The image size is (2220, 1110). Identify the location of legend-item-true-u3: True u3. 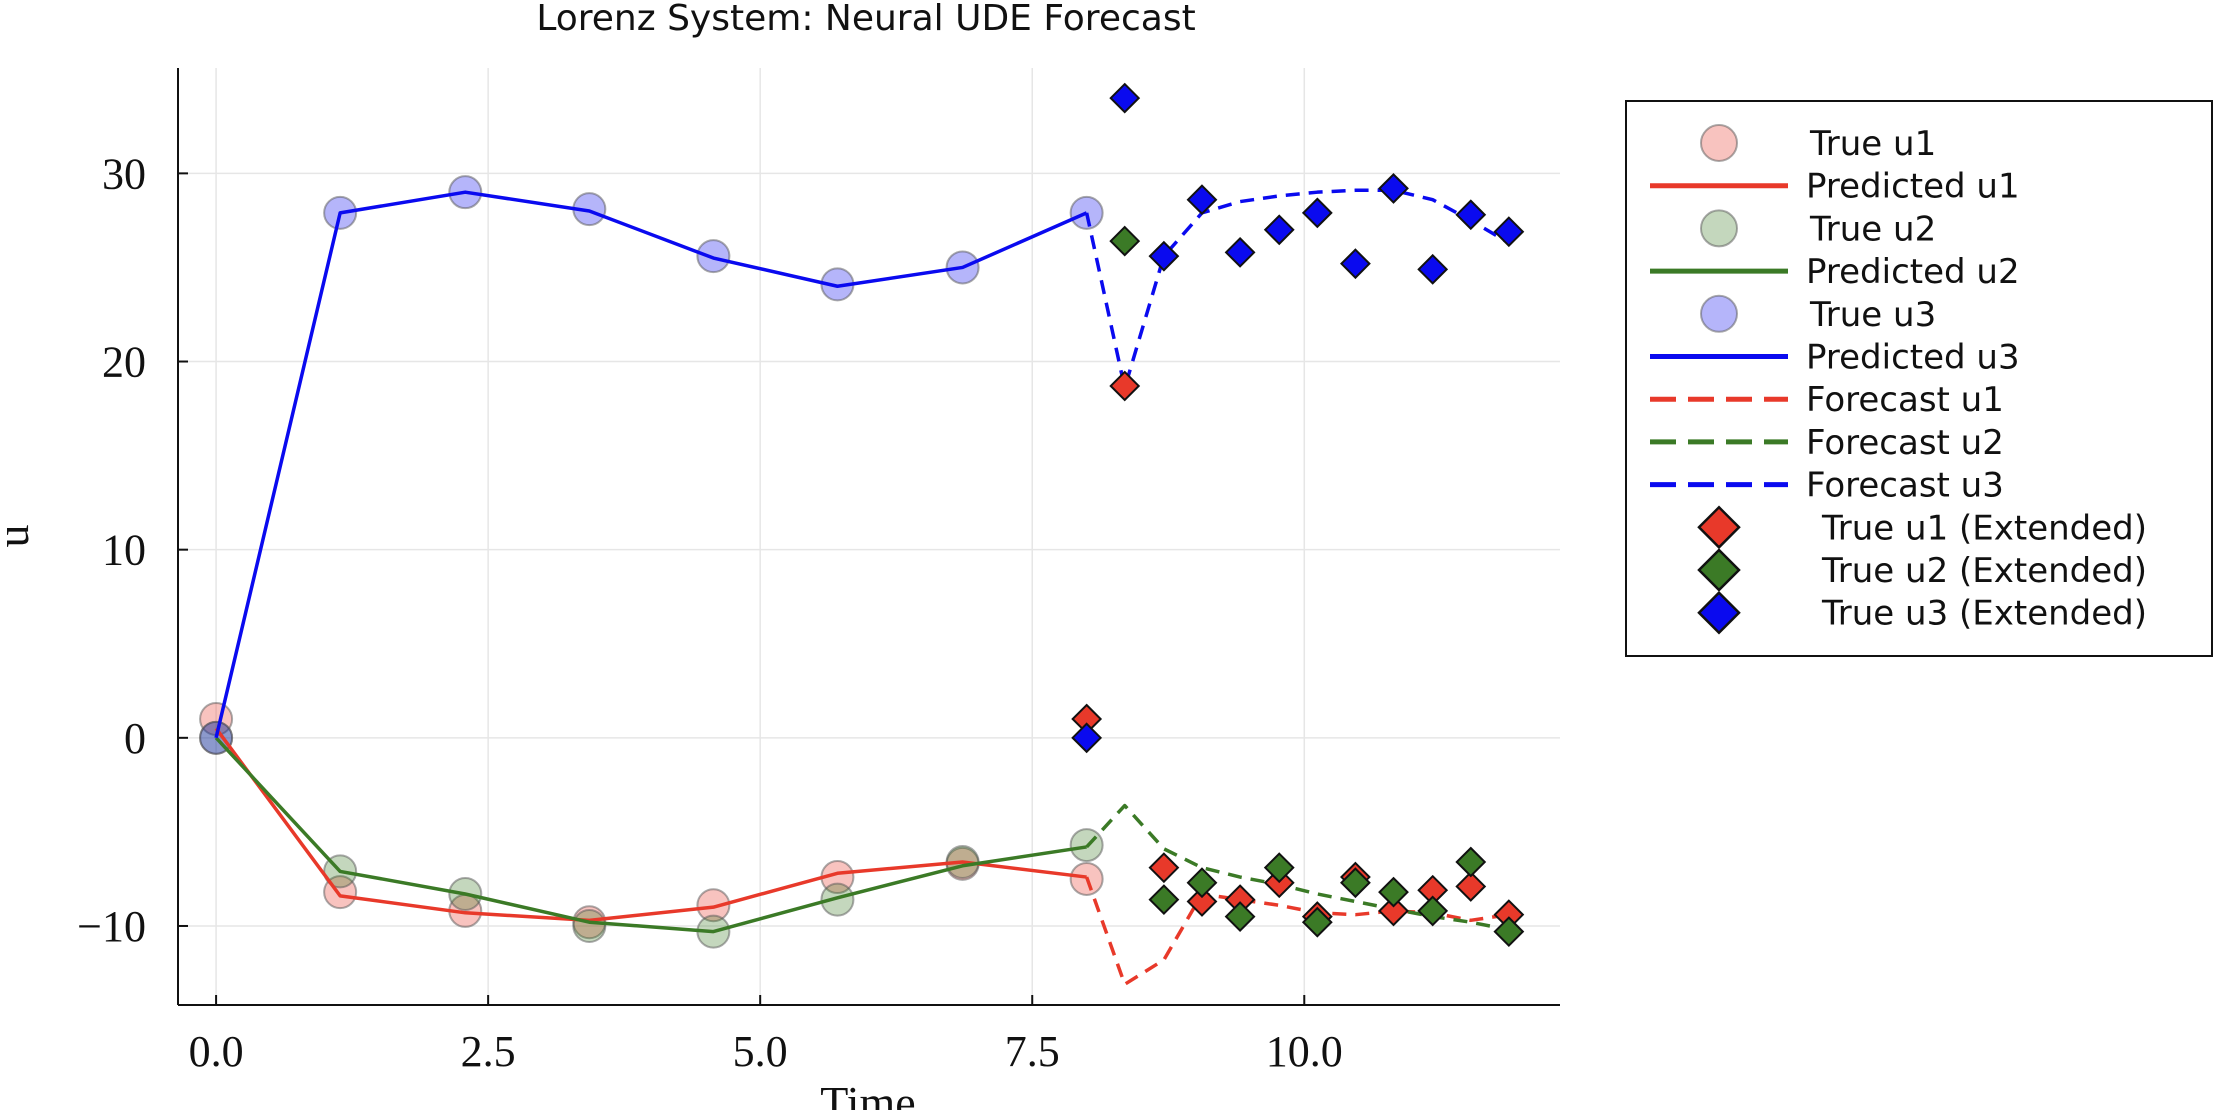
(1818, 314).